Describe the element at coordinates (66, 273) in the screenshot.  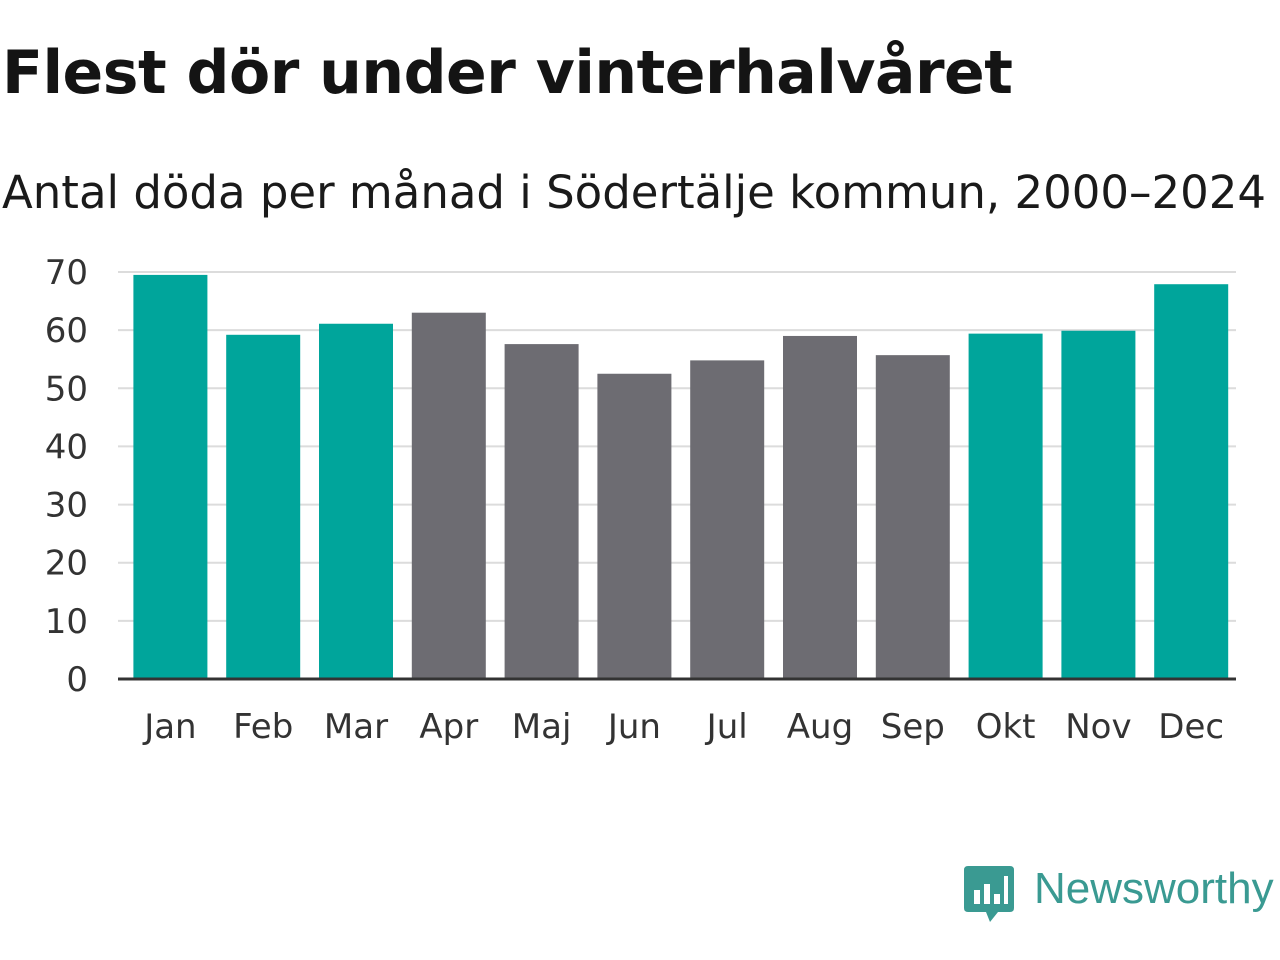
I see `y-tick-label: 70` at that location.